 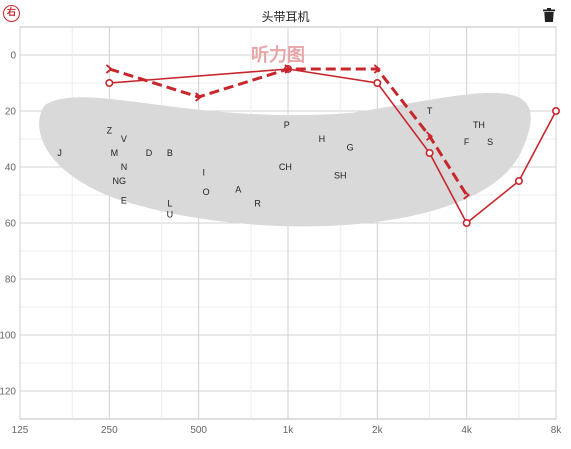 What do you see at coordinates (11, 224) in the screenshot?
I see `y-tick-label: 60` at bounding box center [11, 224].